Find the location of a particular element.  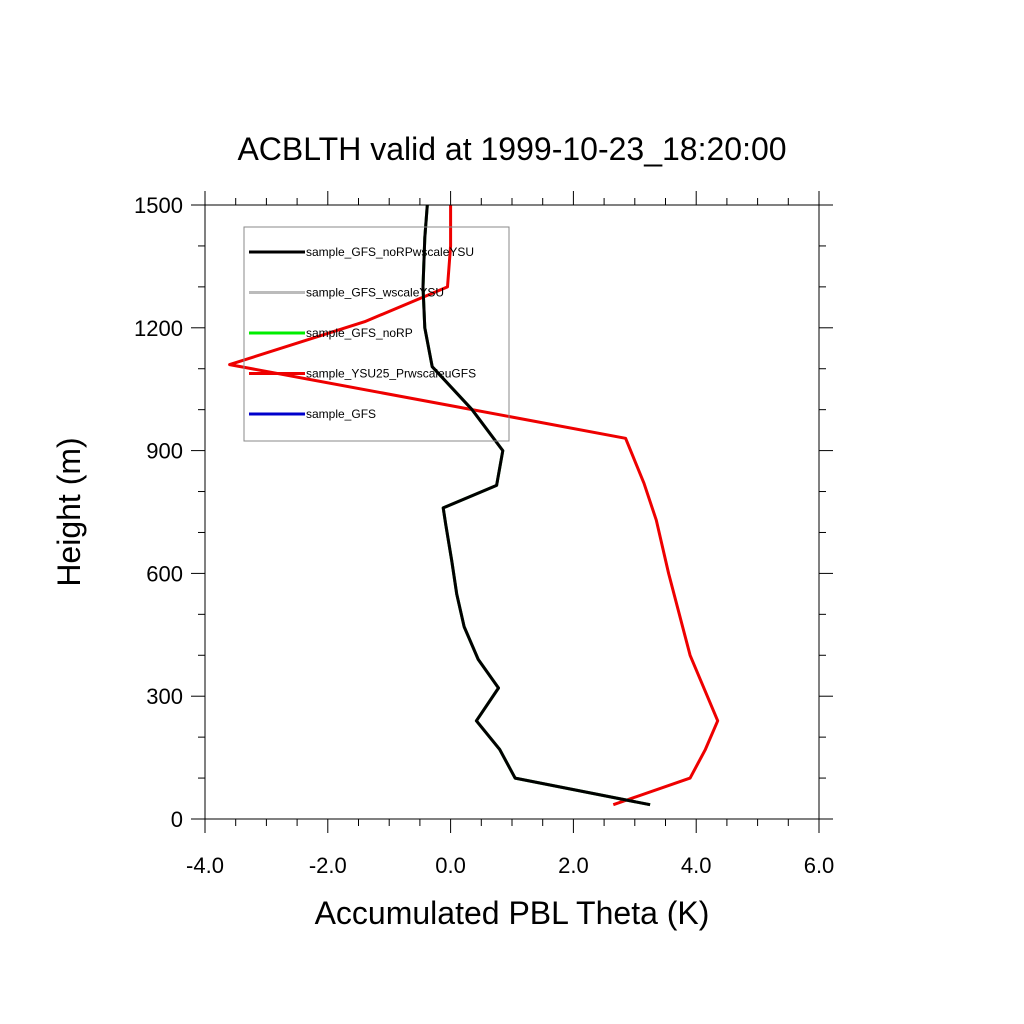

y-tick-label: 600 is located at coordinates (164, 573).